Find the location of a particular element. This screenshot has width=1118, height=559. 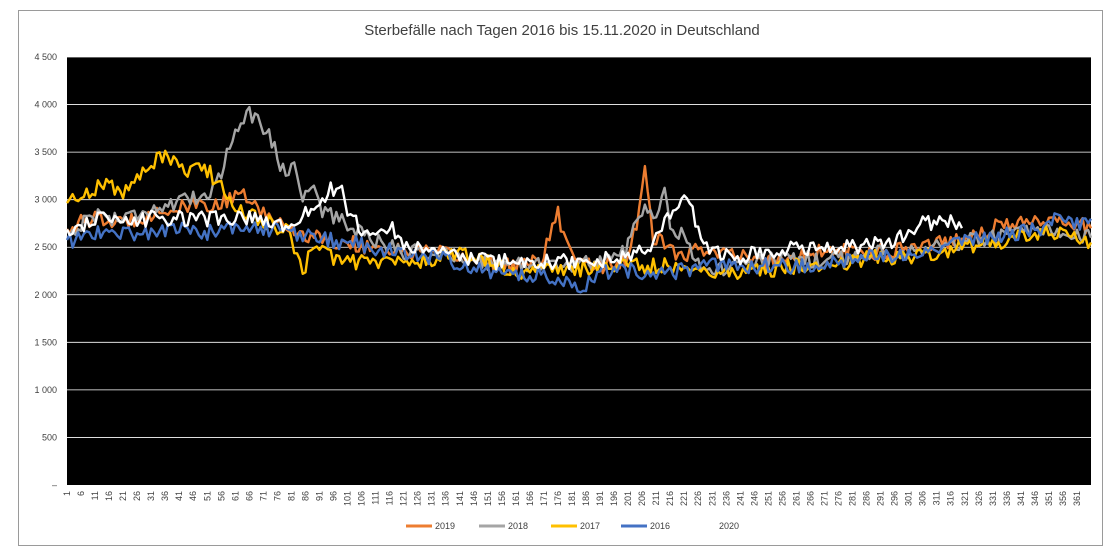

x-tick-label: 336 is located at coordinates (1007, 498).